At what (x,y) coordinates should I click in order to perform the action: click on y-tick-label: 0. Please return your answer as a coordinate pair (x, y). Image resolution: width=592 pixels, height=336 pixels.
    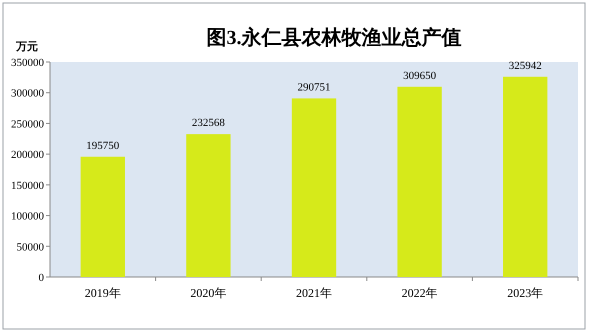
    Looking at the image, I should click on (41, 278).